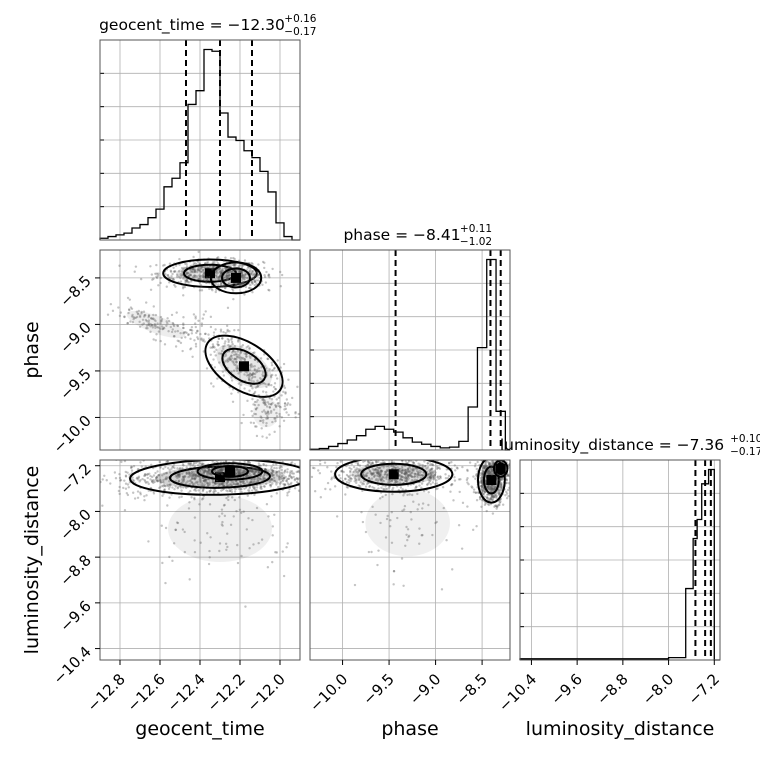  I want to click on title-upper-error: +0.10, so click(745, 439).